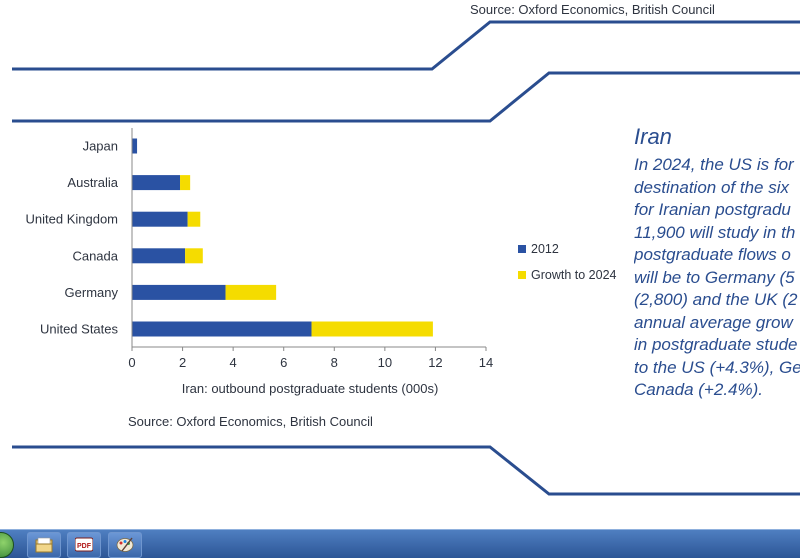 The width and height of the screenshot is (800, 558). I want to click on x-tick-label: 2, so click(182, 362).